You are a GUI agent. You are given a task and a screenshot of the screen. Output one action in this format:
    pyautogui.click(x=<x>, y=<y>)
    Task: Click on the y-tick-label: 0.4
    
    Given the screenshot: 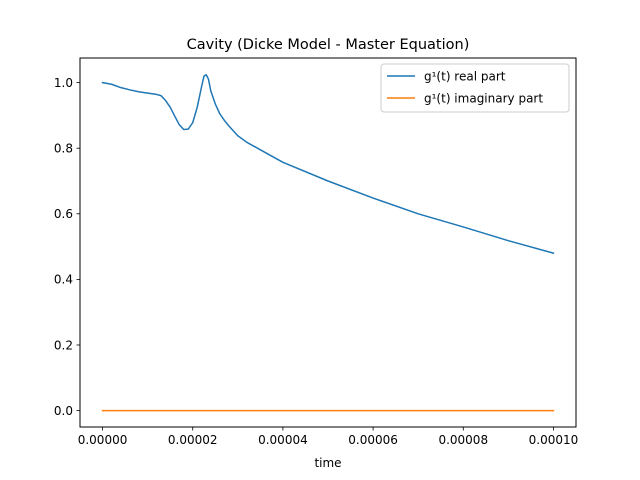 What is the action you would take?
    pyautogui.click(x=63, y=280)
    